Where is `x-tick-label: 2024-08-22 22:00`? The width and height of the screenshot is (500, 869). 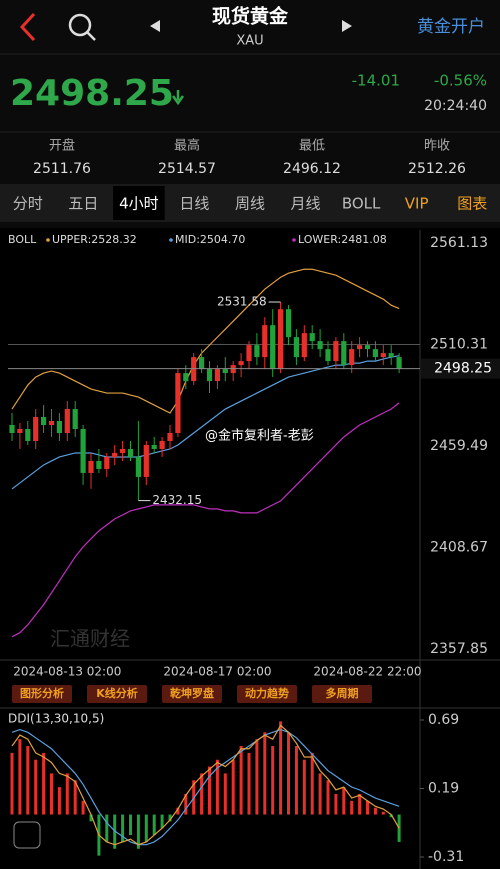
x-tick-label: 2024-08-22 22:00 is located at coordinates (367, 672).